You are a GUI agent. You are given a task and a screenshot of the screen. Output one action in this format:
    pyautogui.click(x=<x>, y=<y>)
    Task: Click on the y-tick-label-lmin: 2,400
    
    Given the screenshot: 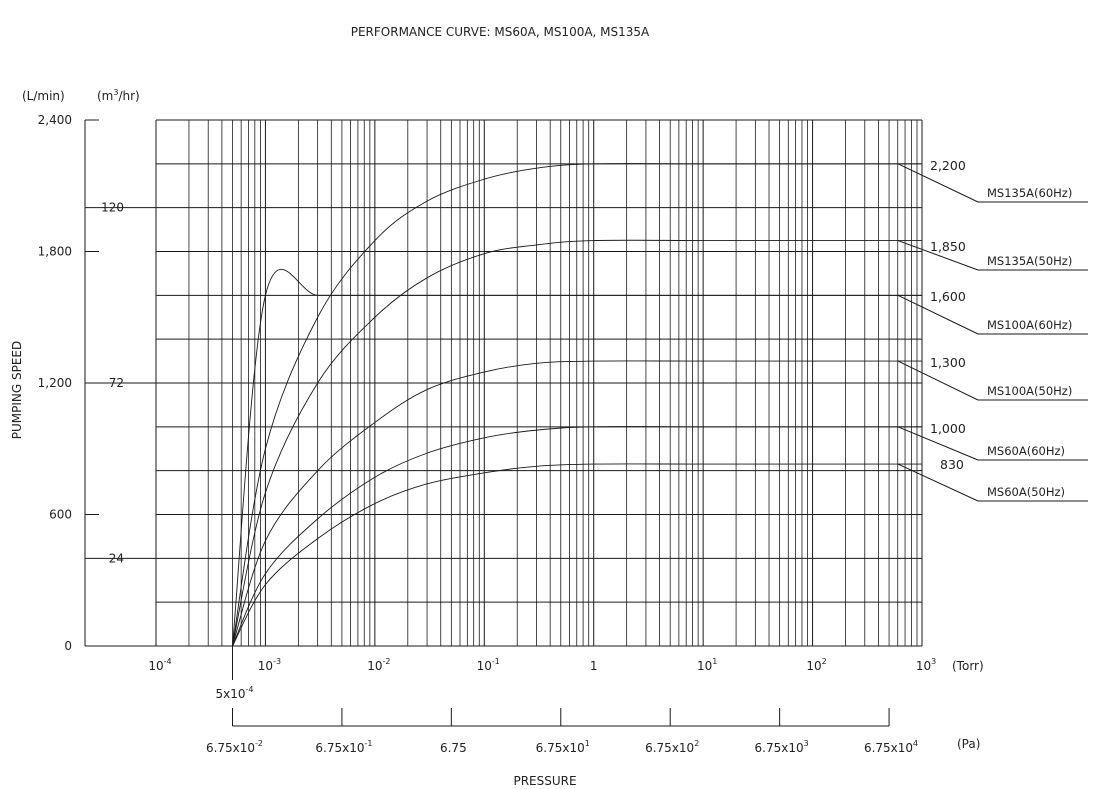 What is the action you would take?
    pyautogui.click(x=55, y=120)
    